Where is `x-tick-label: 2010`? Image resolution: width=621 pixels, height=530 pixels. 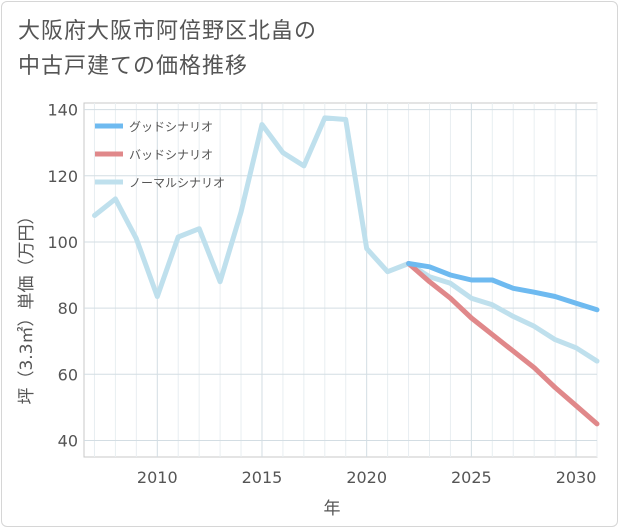
x-tick-label: 2010 is located at coordinates (157, 477).